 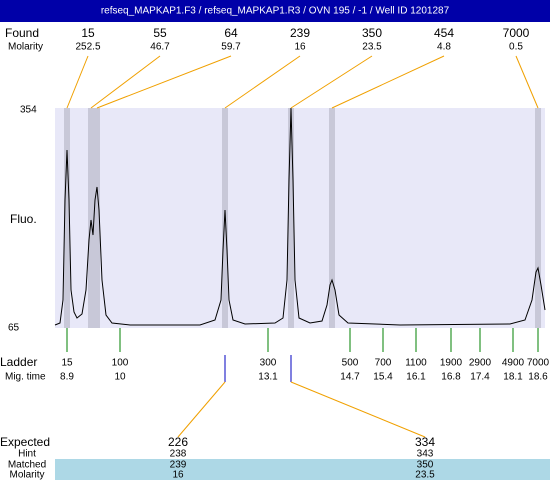 I want to click on ladder-size: 2900, so click(x=480, y=363).